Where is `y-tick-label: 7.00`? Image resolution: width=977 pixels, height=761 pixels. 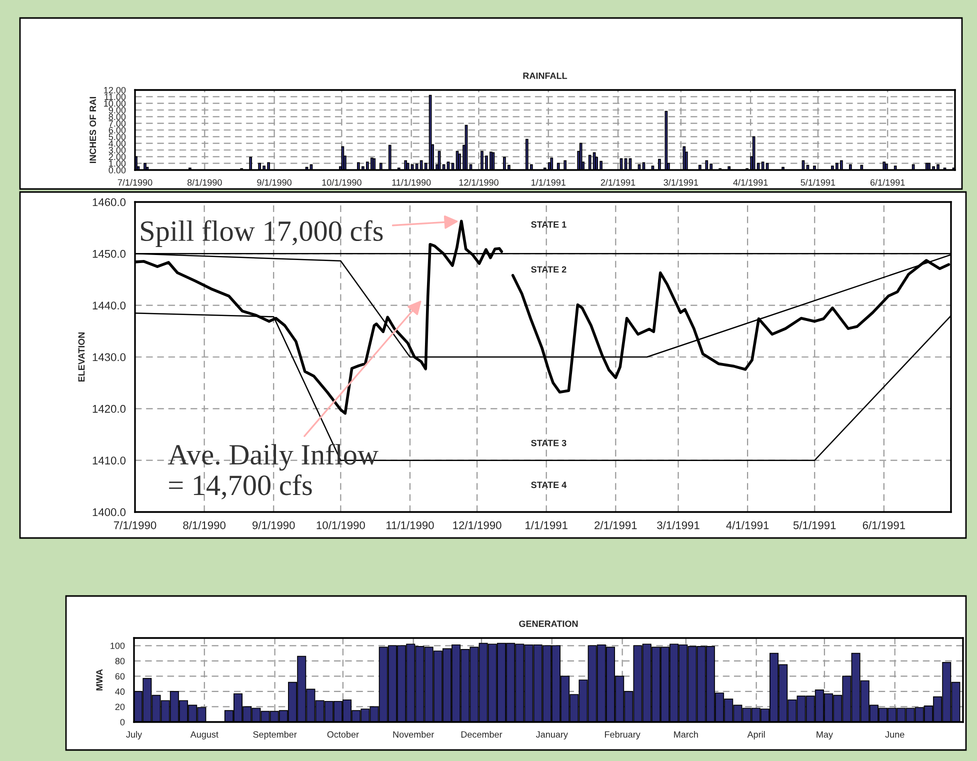 y-tick-label: 7.00 is located at coordinates (117, 123).